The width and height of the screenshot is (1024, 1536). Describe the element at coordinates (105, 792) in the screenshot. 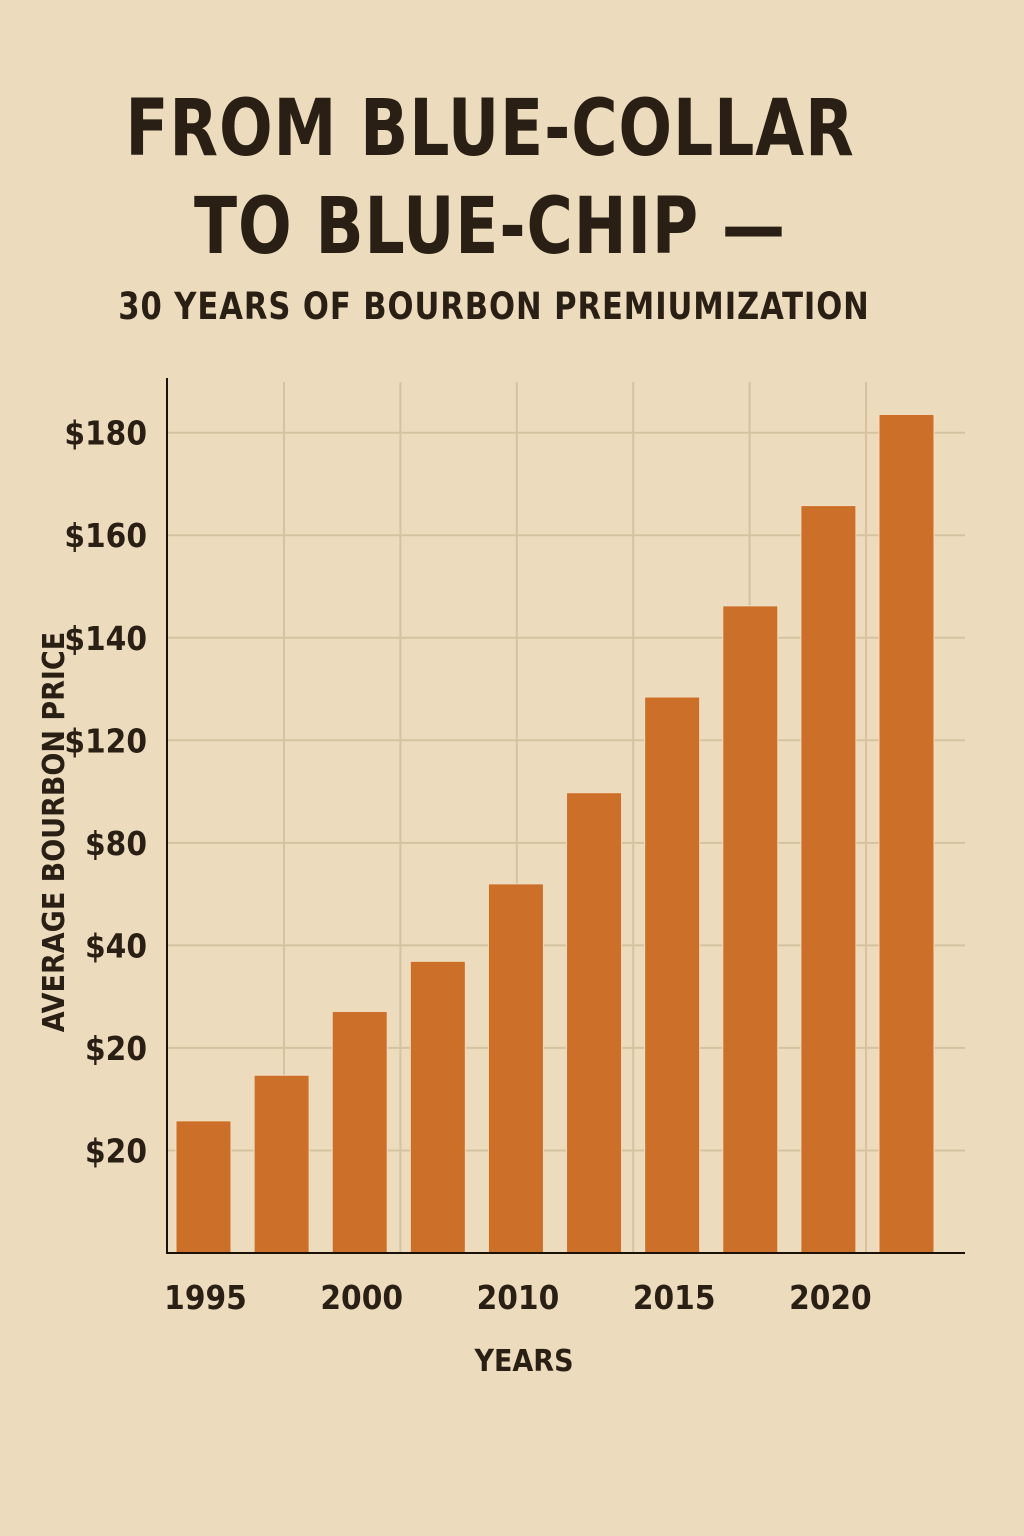

I see `y-tick-labels: $20 $20 $40 $80 $120 $140 $160 $180` at that location.